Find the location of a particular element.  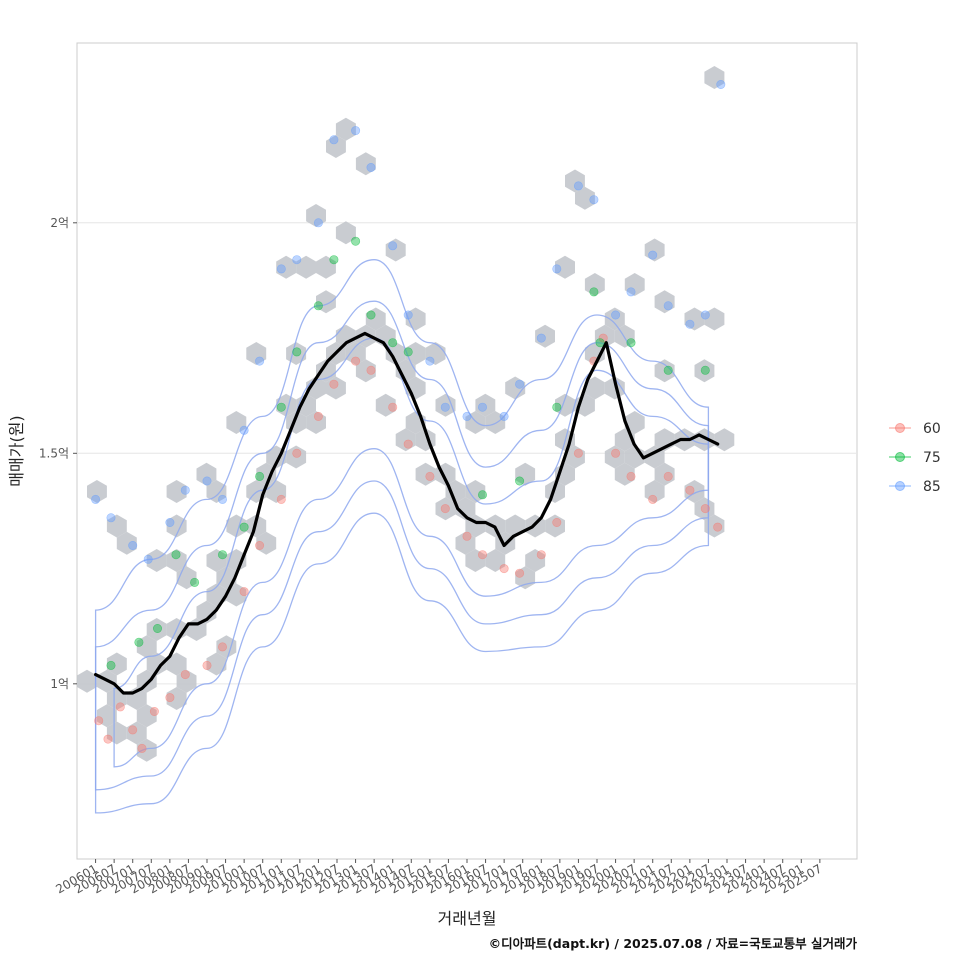

legend-label: 60 is located at coordinates (932, 429).